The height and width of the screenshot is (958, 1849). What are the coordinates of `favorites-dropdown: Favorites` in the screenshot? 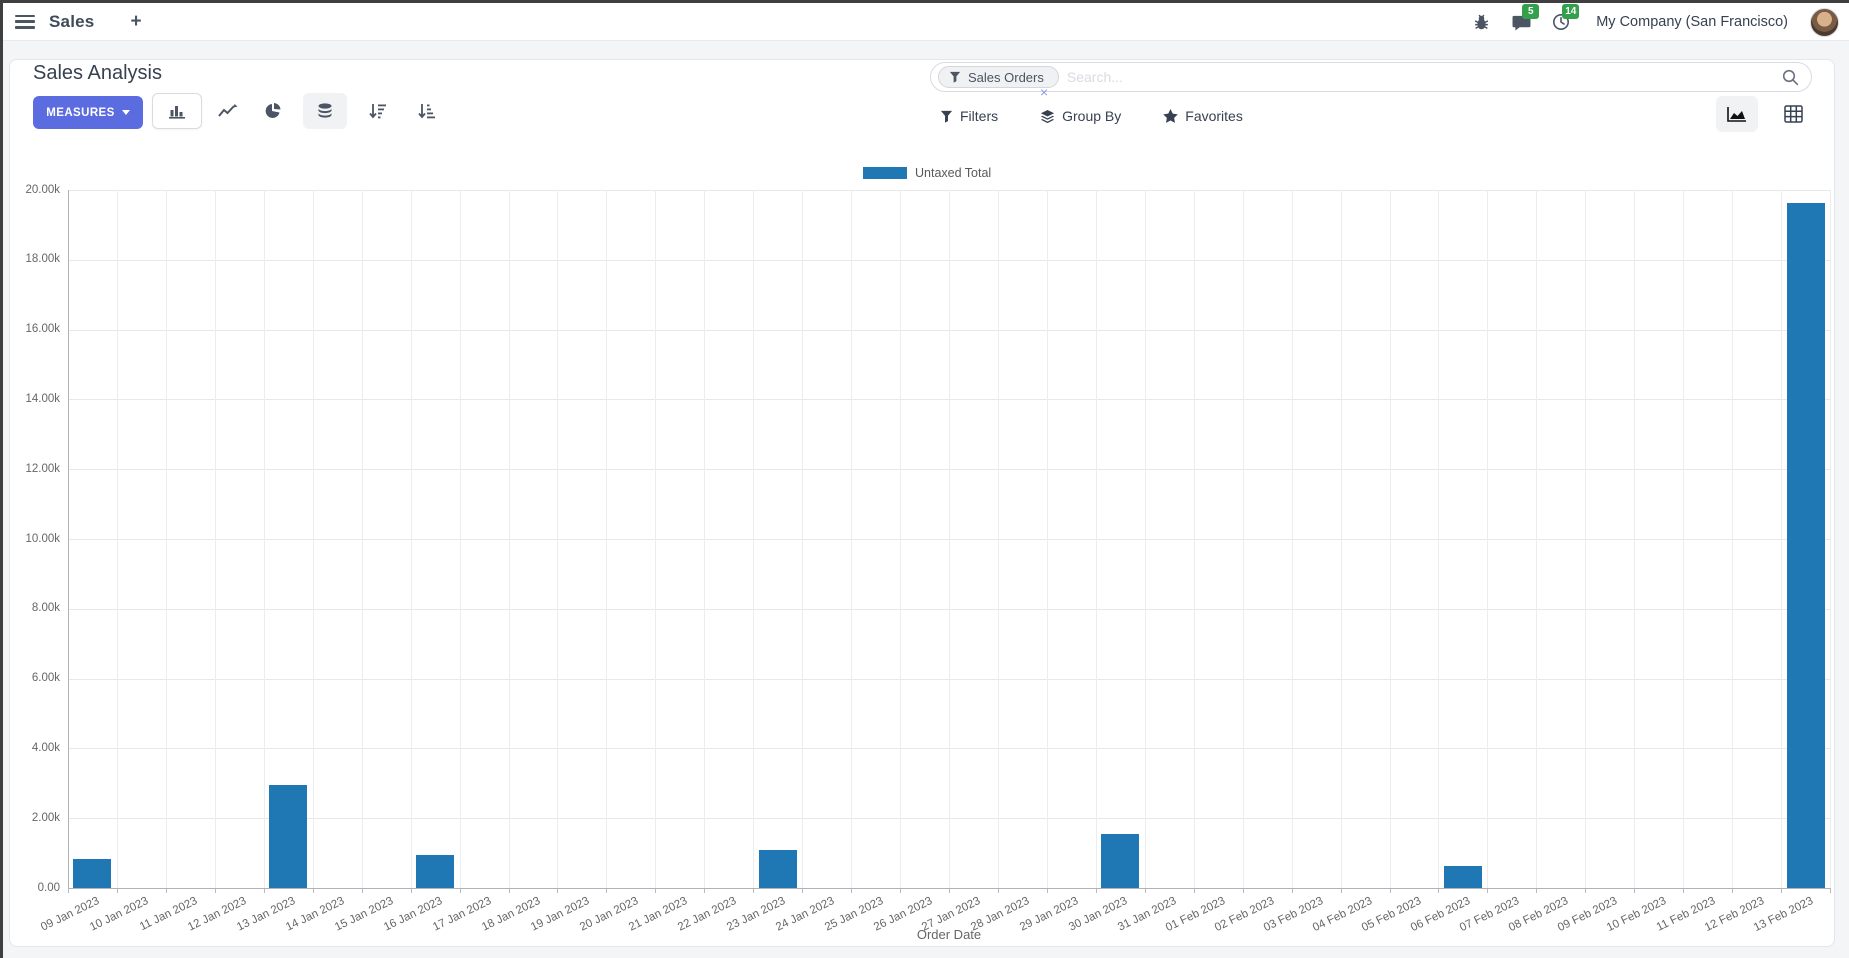 It's located at (1203, 116).